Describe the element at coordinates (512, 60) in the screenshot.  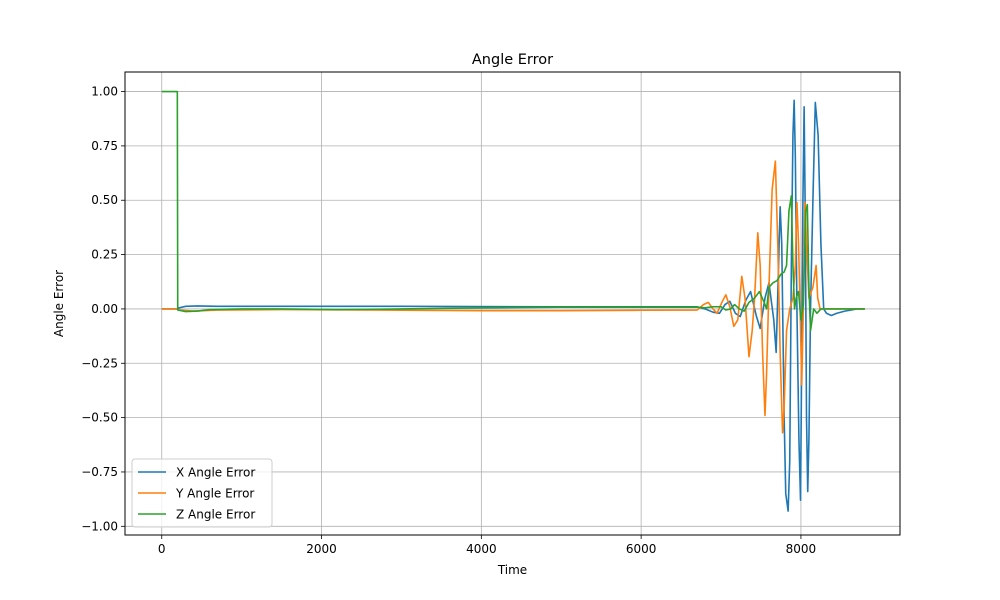
I see `chart-title: Angle Error` at that location.